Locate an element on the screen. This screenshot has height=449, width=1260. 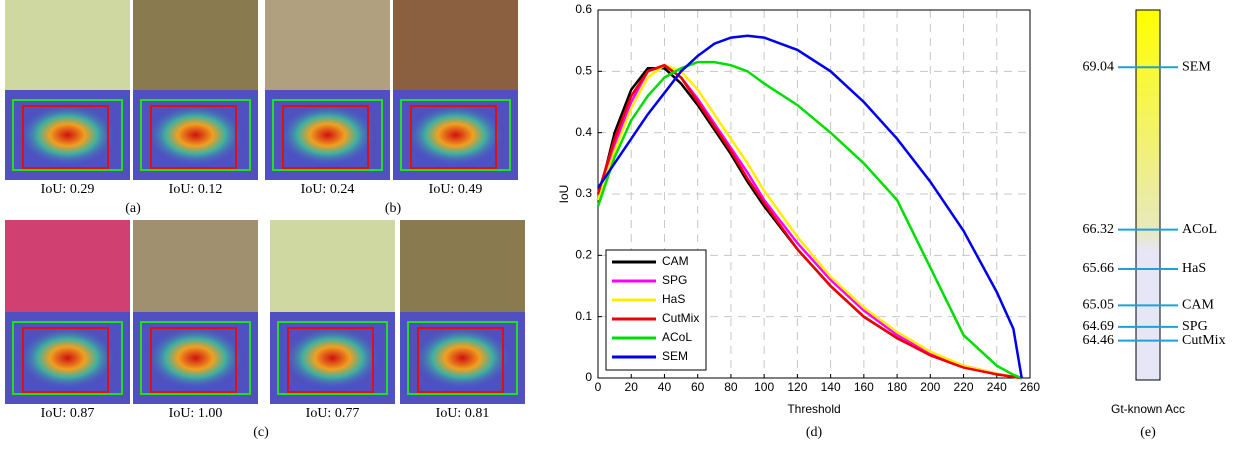
scale-value: 64.46 is located at coordinates (1099, 340).